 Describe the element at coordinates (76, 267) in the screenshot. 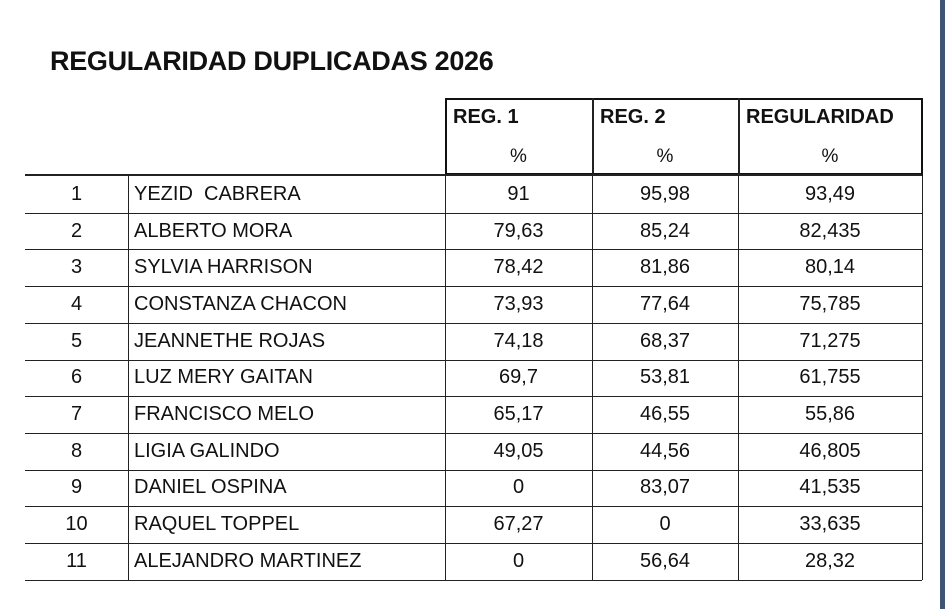

I see `row-number: 3` at that location.